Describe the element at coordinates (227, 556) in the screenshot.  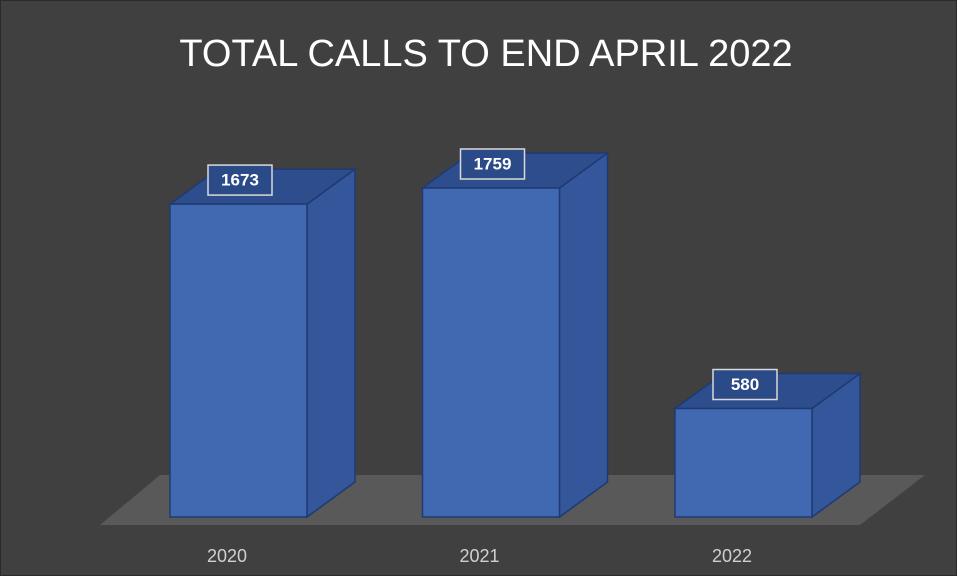
I see `x-tick-label: 2020` at that location.